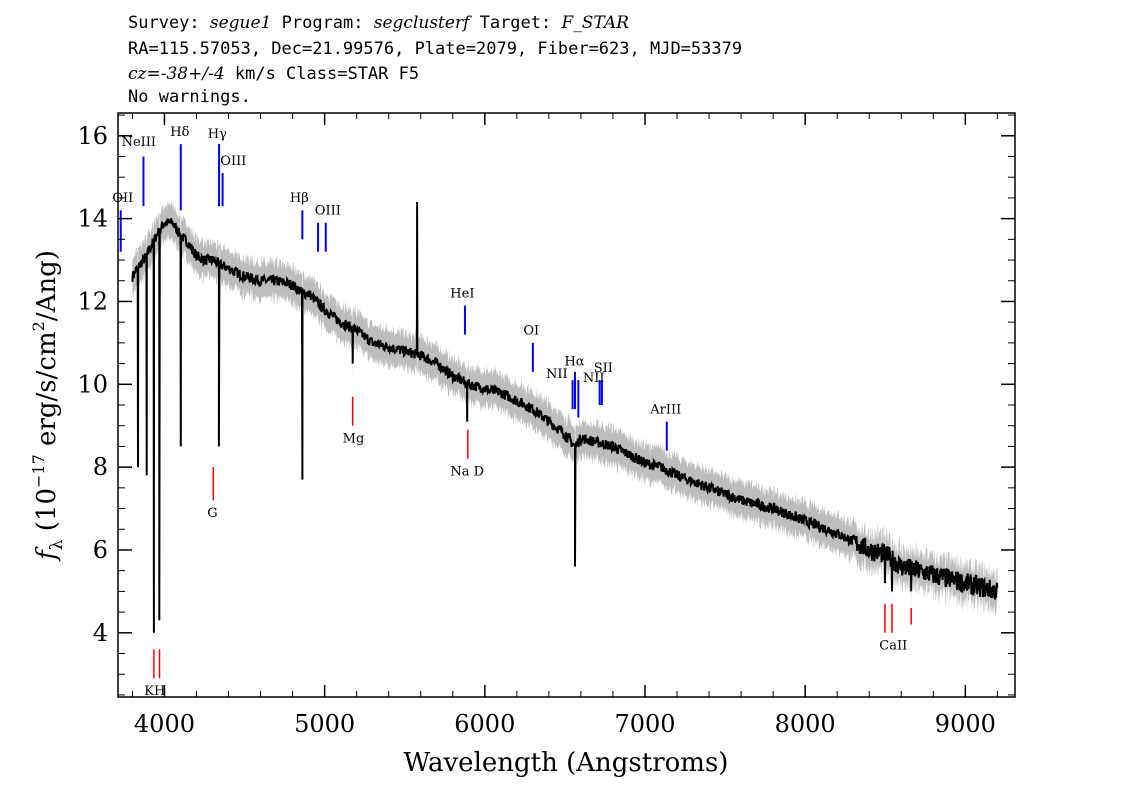  I want to click on x-tick-label: 6000, so click(484, 724).